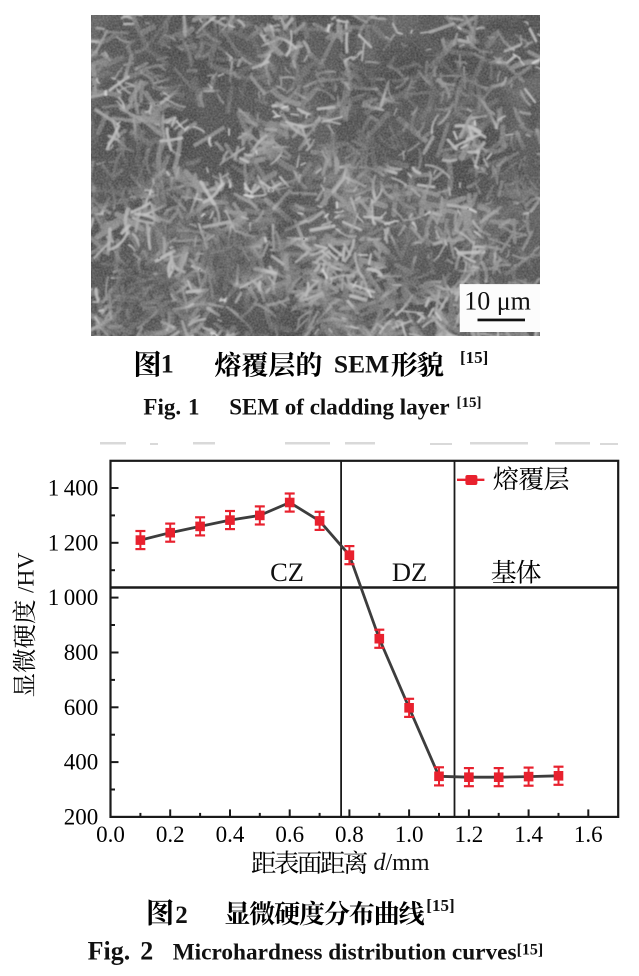  What do you see at coordinates (361, 364) in the screenshot?
I see `svg-text: SEM` at bounding box center [361, 364].